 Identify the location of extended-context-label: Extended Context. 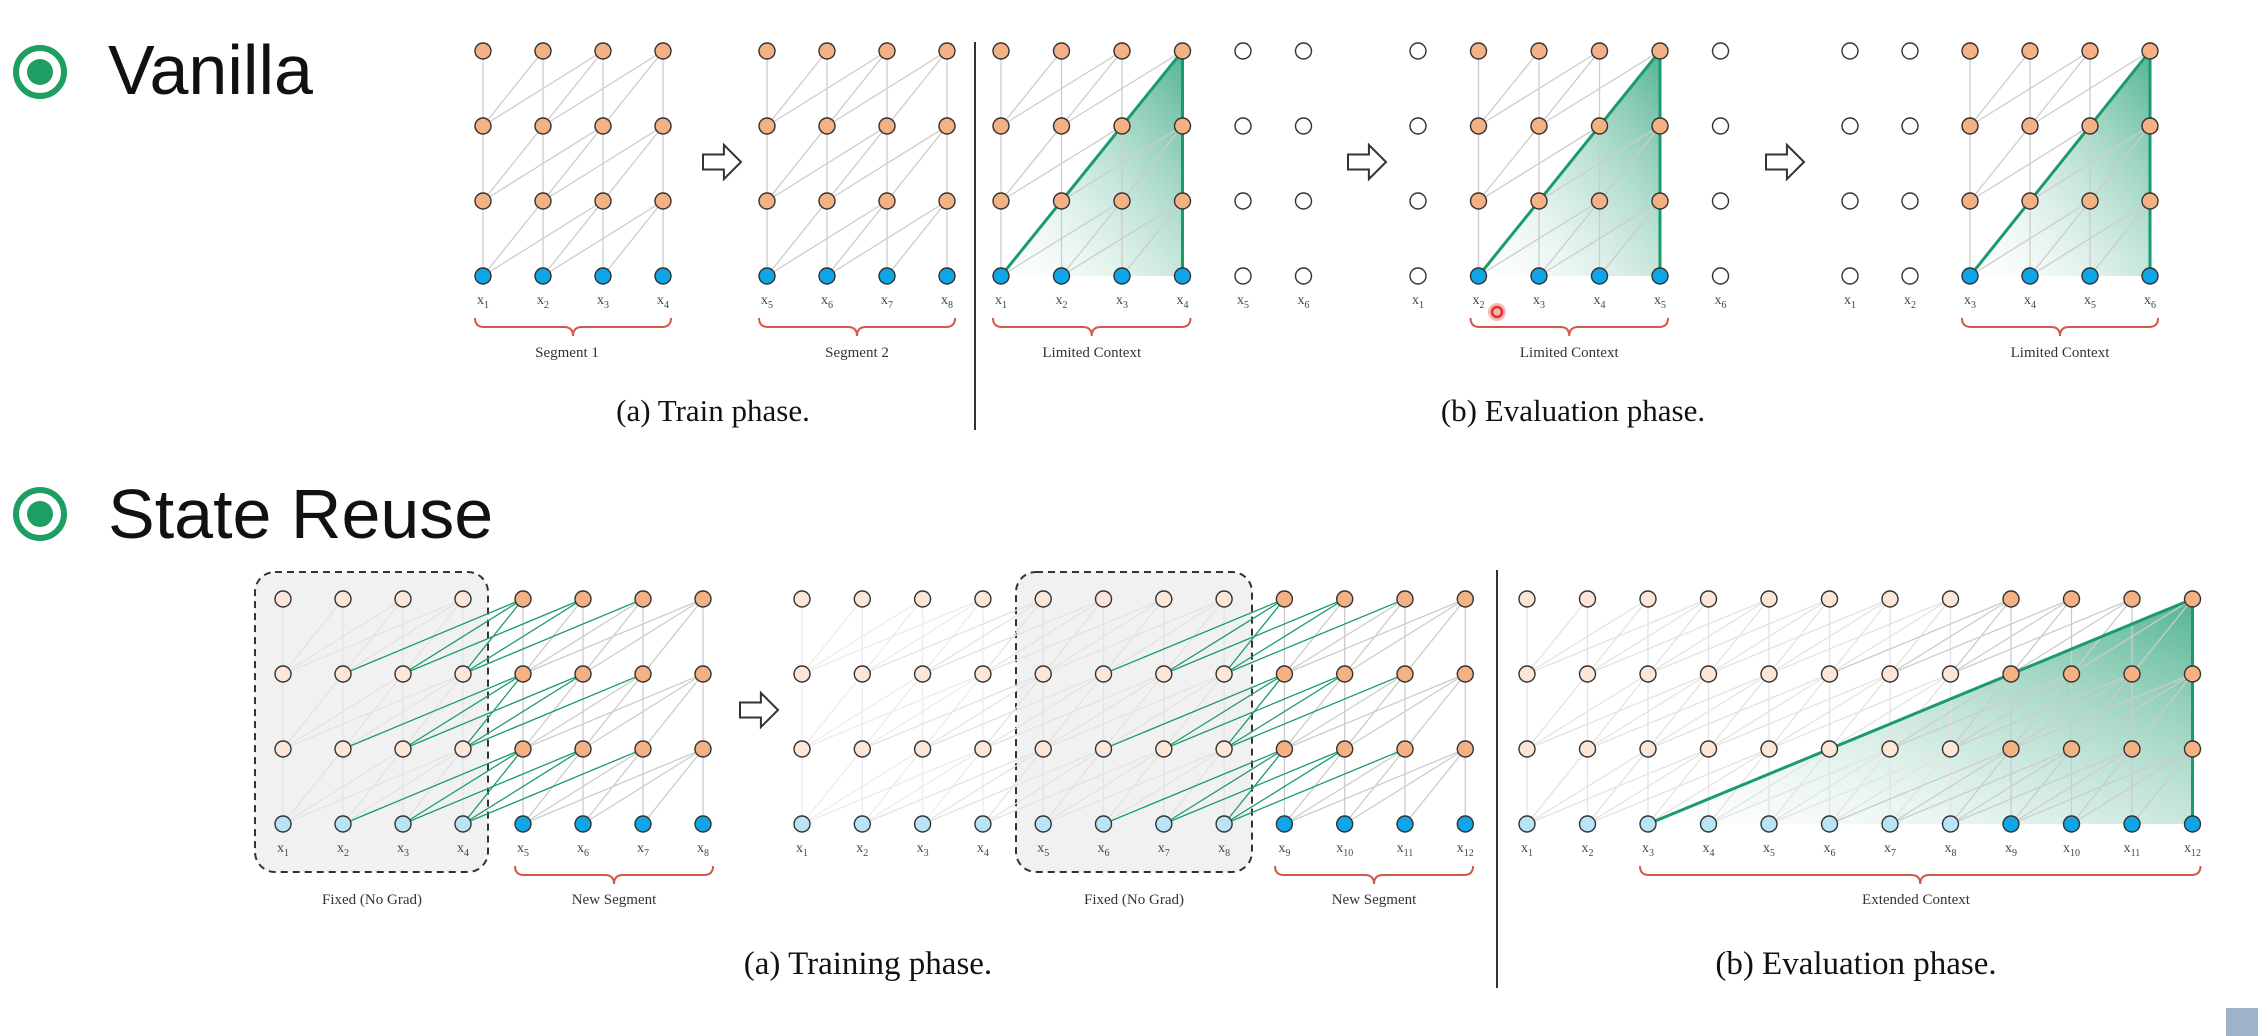
(1916, 900).